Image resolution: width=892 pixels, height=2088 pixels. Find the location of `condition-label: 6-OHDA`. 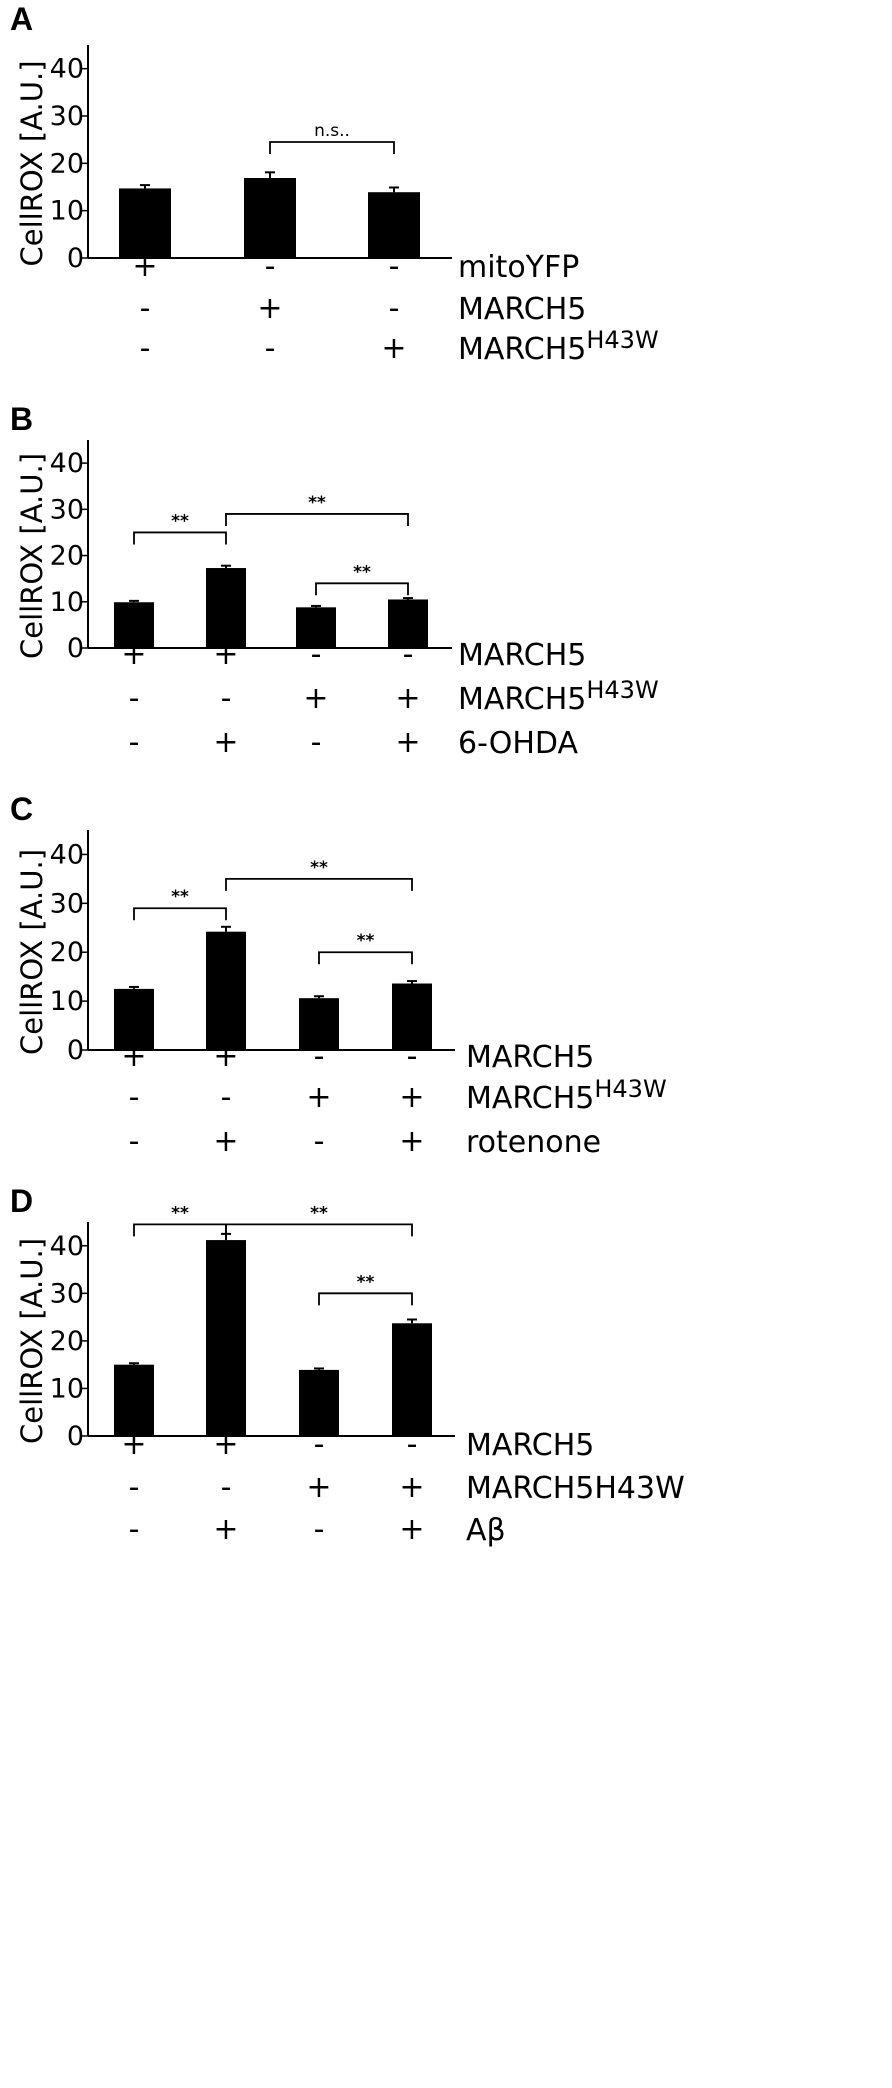

condition-label: 6-OHDA is located at coordinates (518, 743).